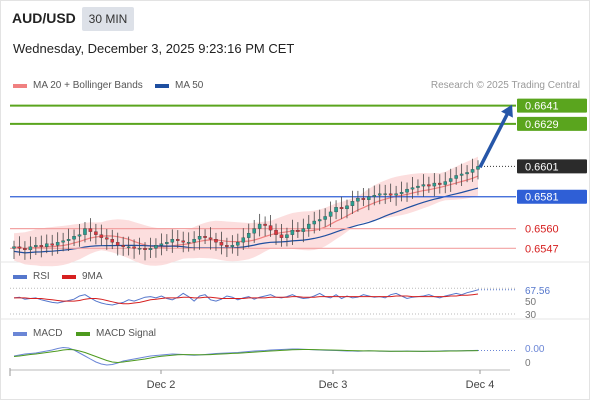 Image resolution: width=590 pixels, height=400 pixels. I want to click on ma20-swatch-icon, so click(20, 85).